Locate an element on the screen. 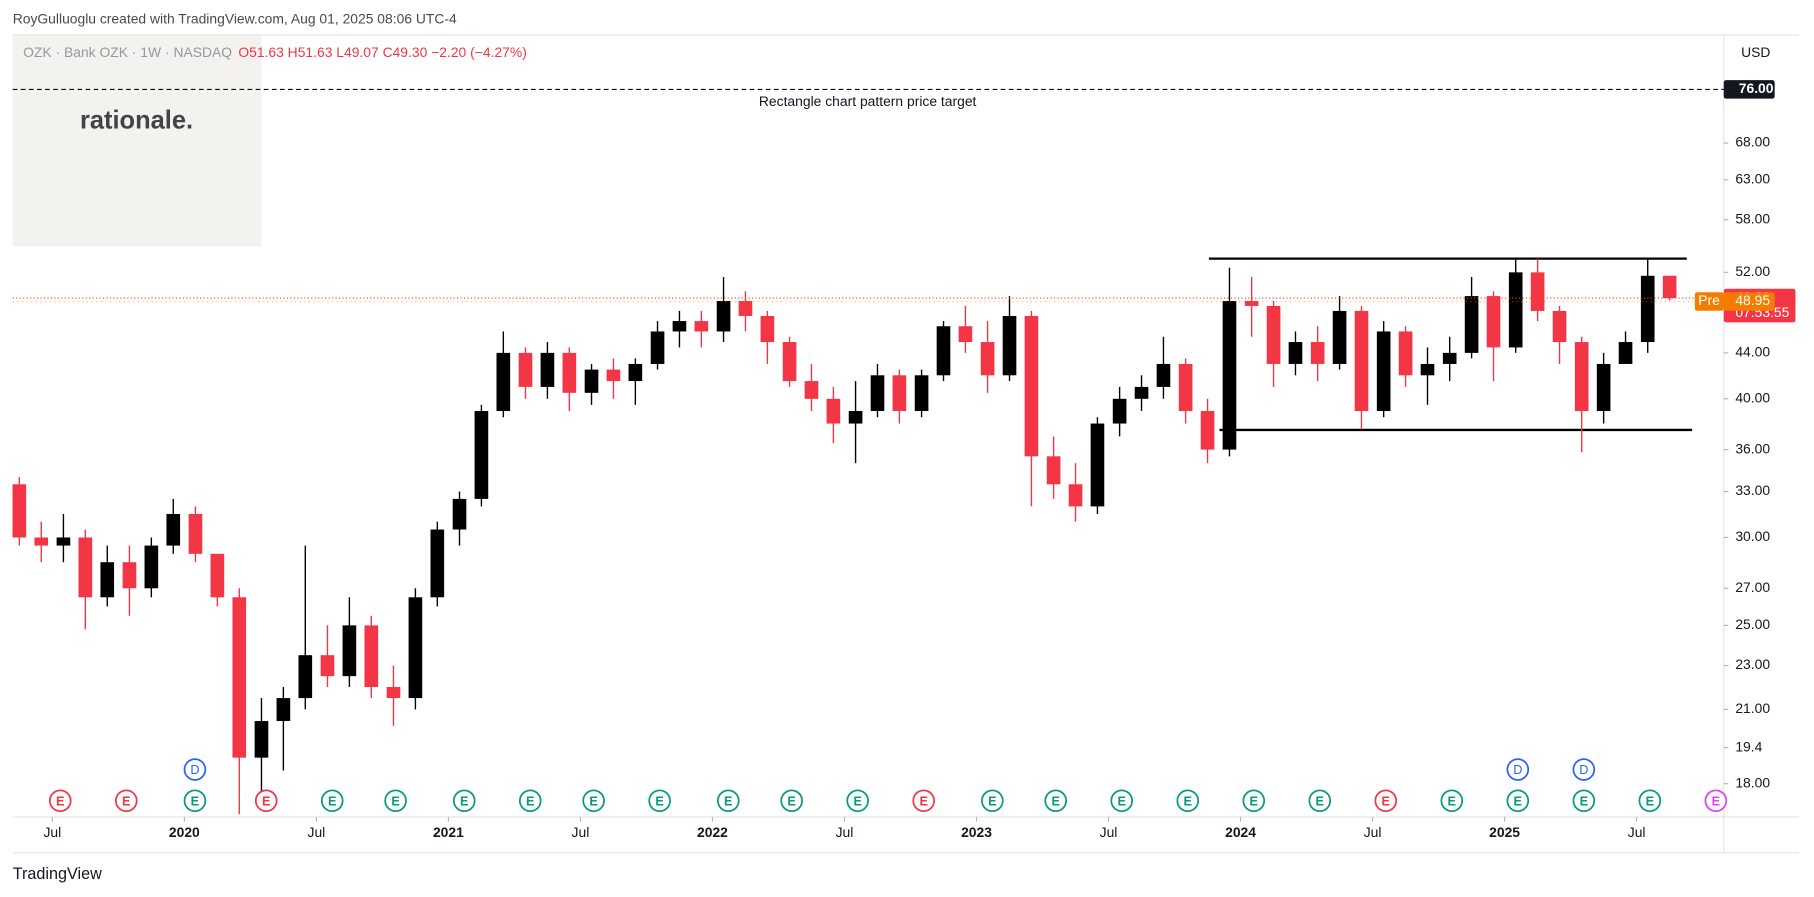 This screenshot has width=1814, height=897. y-tick-label: 44.00 is located at coordinates (1752, 352).